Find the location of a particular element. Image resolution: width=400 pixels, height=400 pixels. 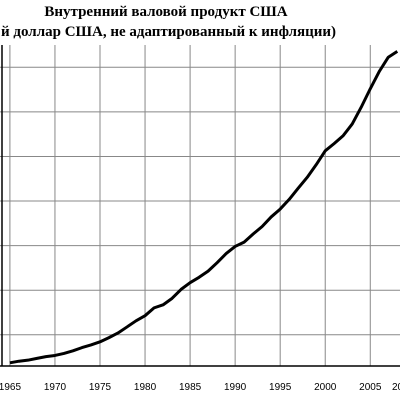

x-tick-label: 1990 is located at coordinates (235, 387).